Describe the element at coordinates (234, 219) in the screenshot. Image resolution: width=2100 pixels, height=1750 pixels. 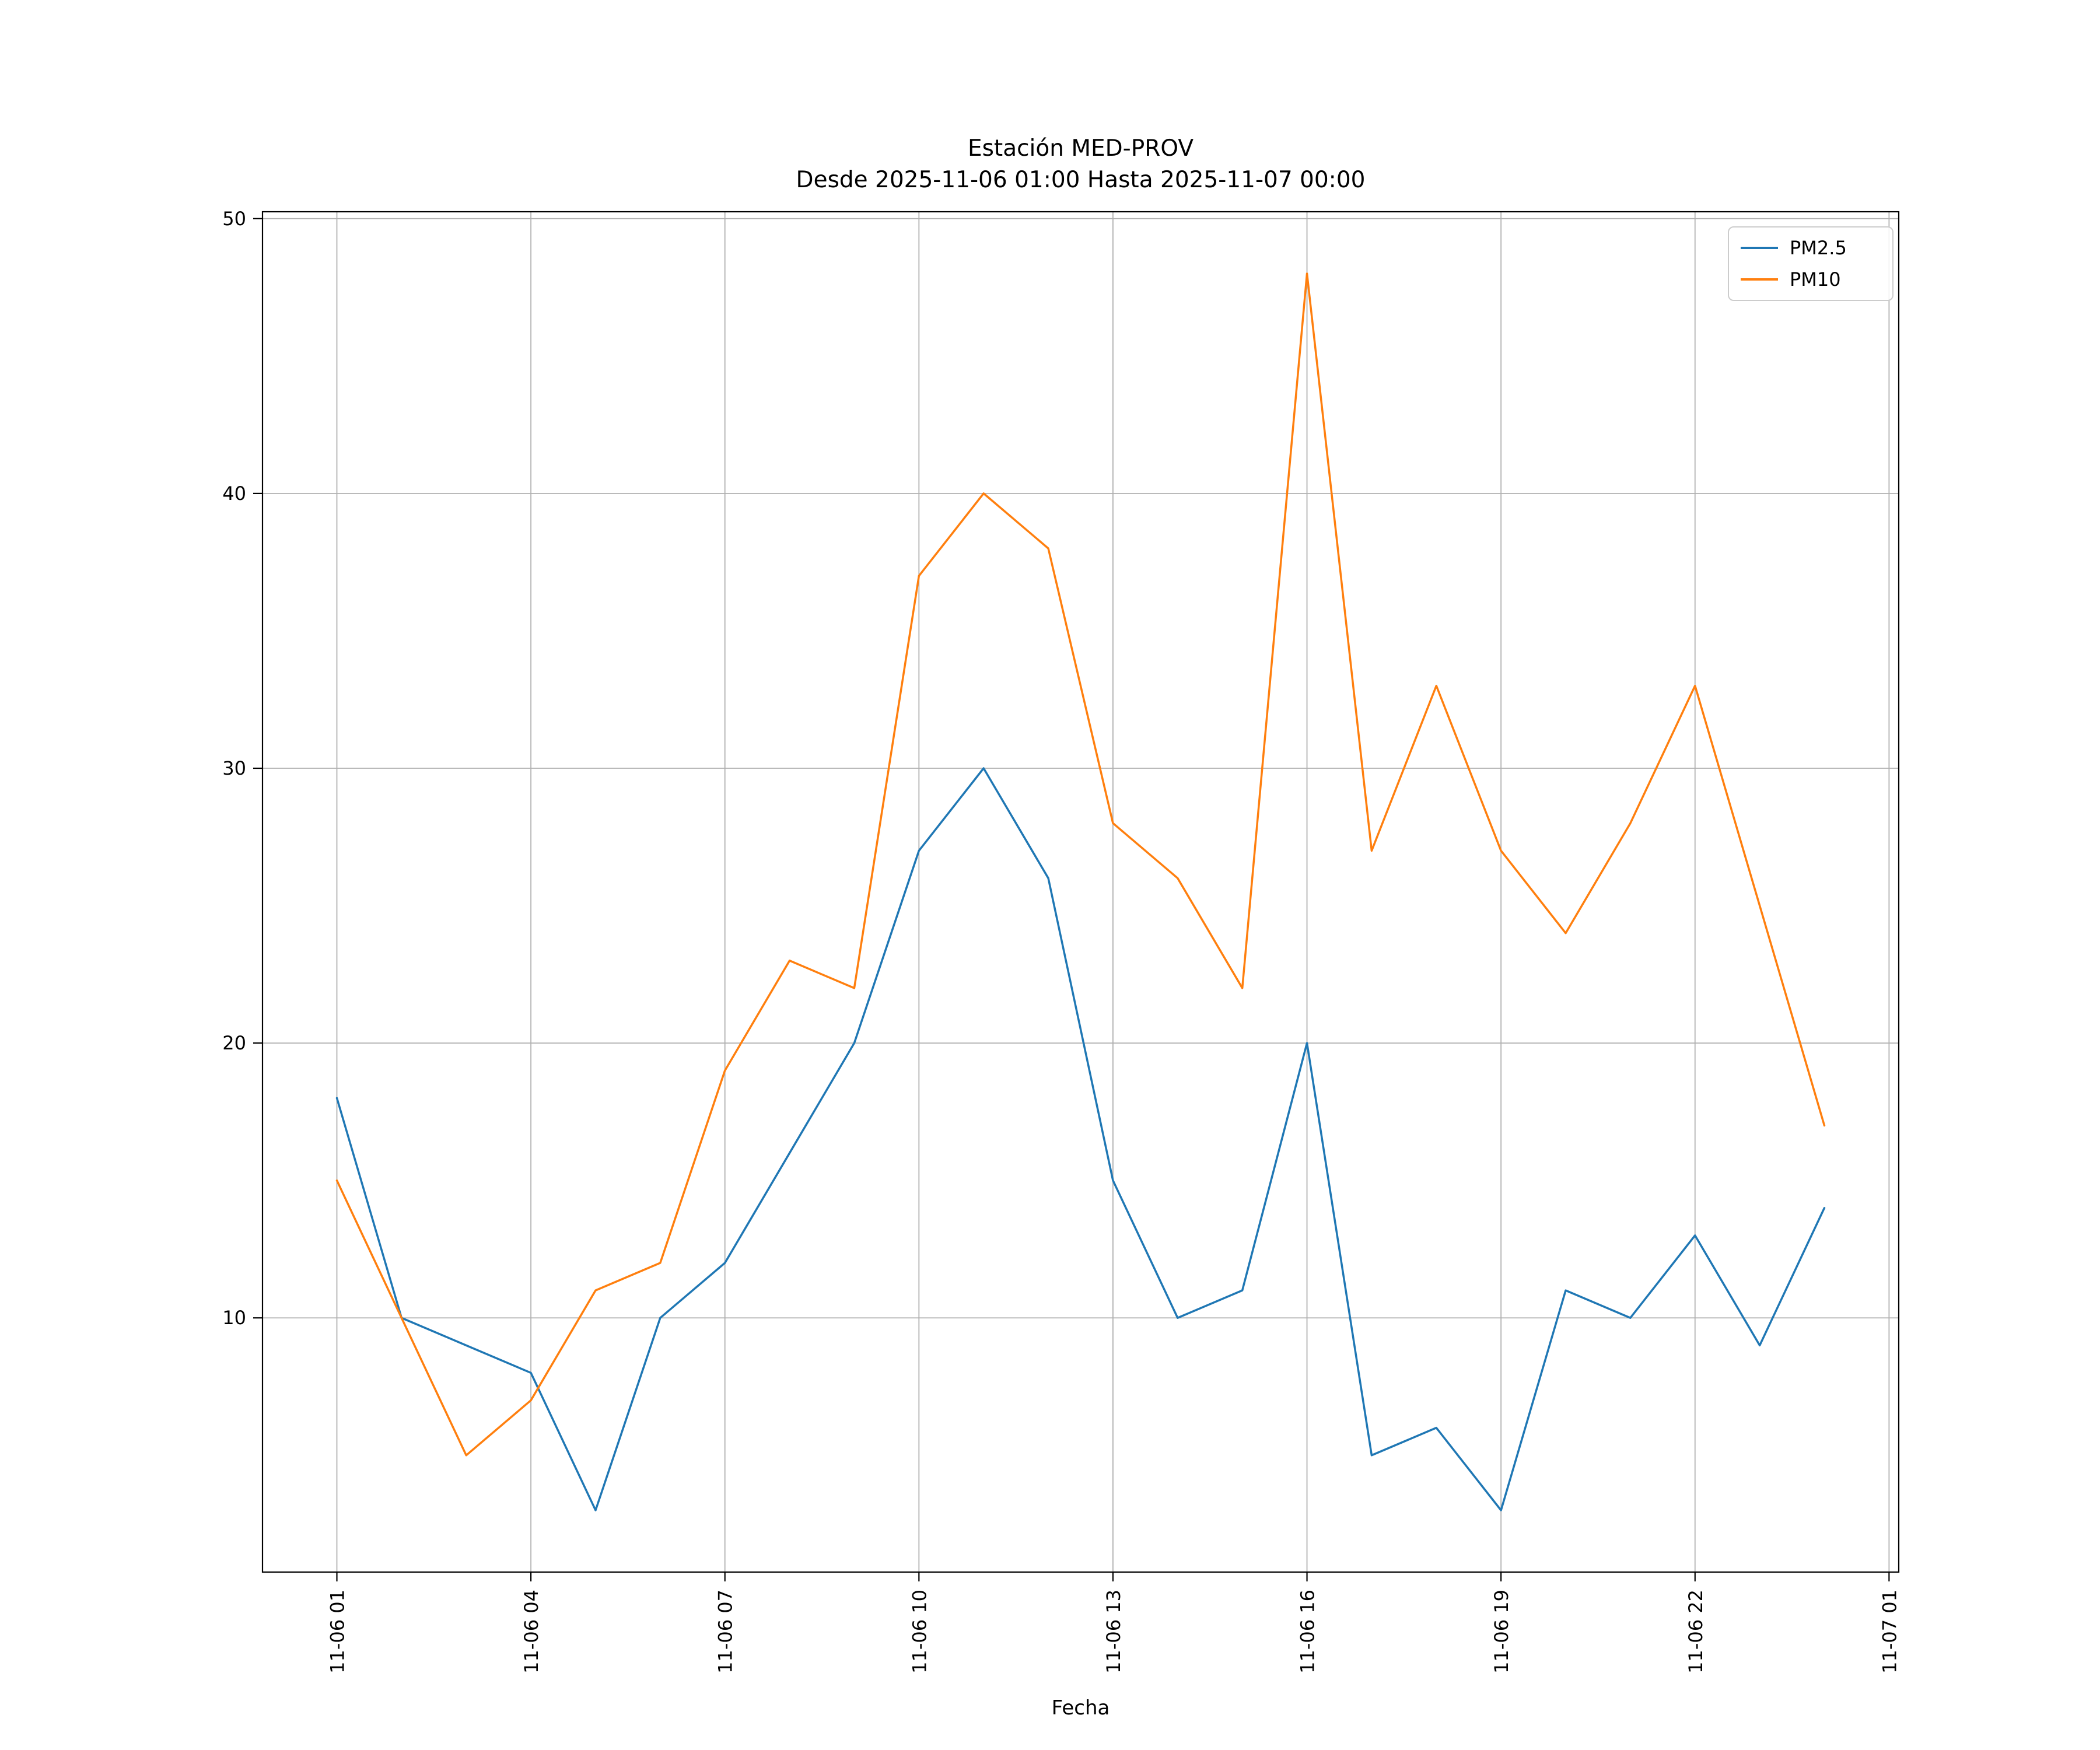
I see `svg-text: 50` at that location.